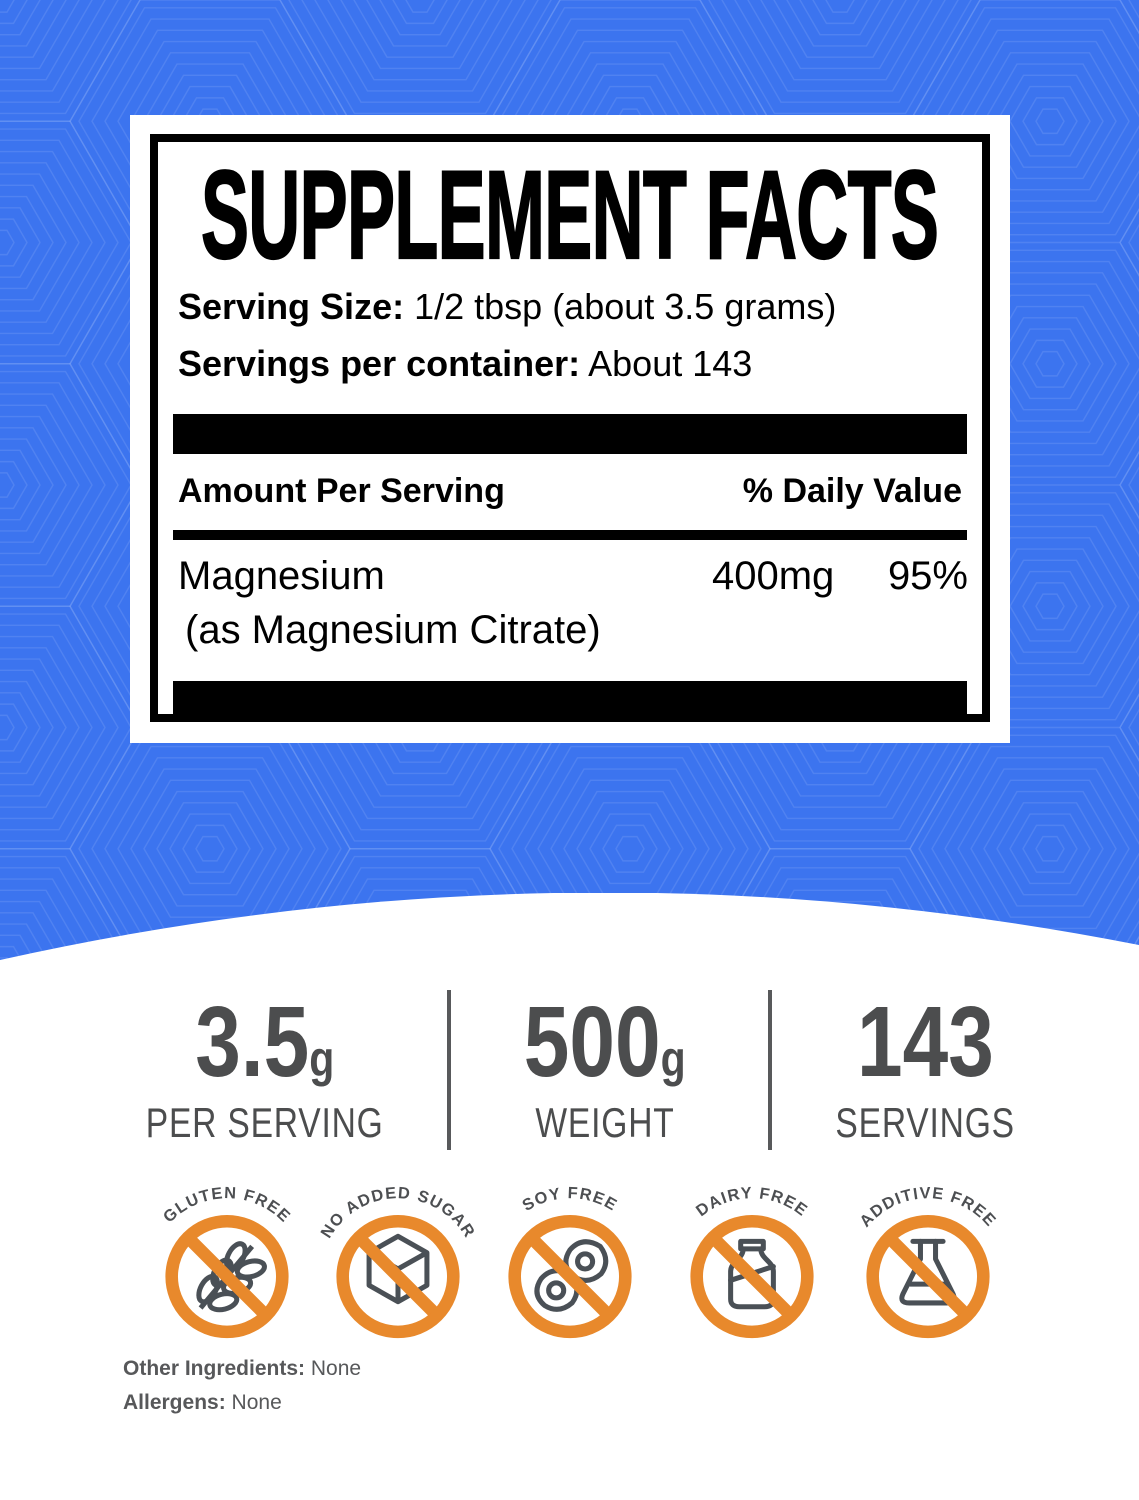 The height and width of the screenshot is (1500, 1139). I want to click on separator-bar-top, so click(570, 433).